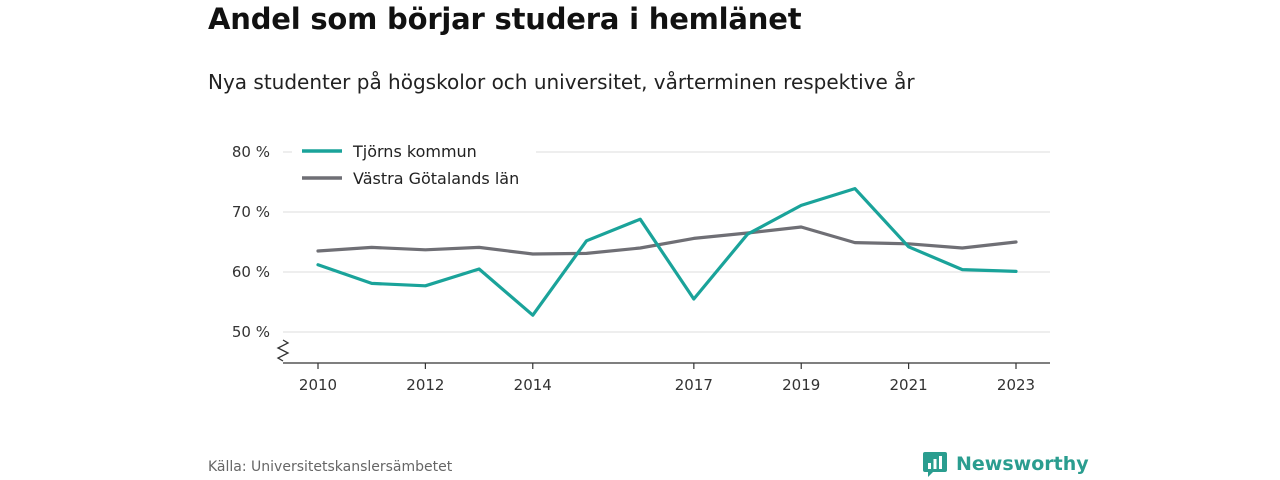 This screenshot has height=480, width=1280. Describe the element at coordinates (935, 464) in the screenshot. I see `bar-chart-speech-icon` at that location.